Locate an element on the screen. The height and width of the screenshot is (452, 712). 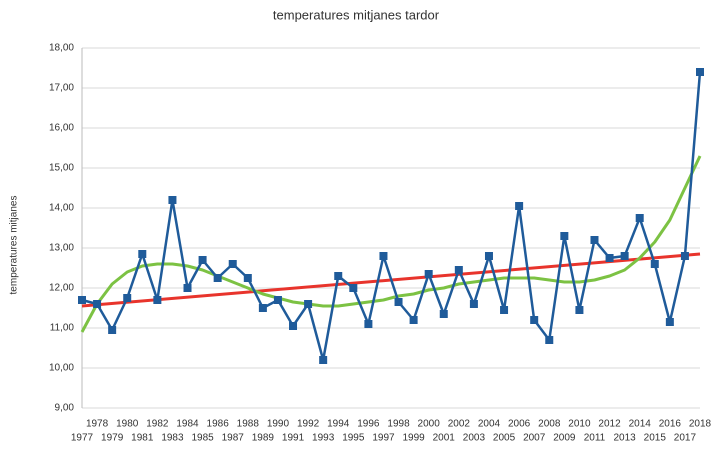
x-tick-label: 1986 is located at coordinates (218, 424).